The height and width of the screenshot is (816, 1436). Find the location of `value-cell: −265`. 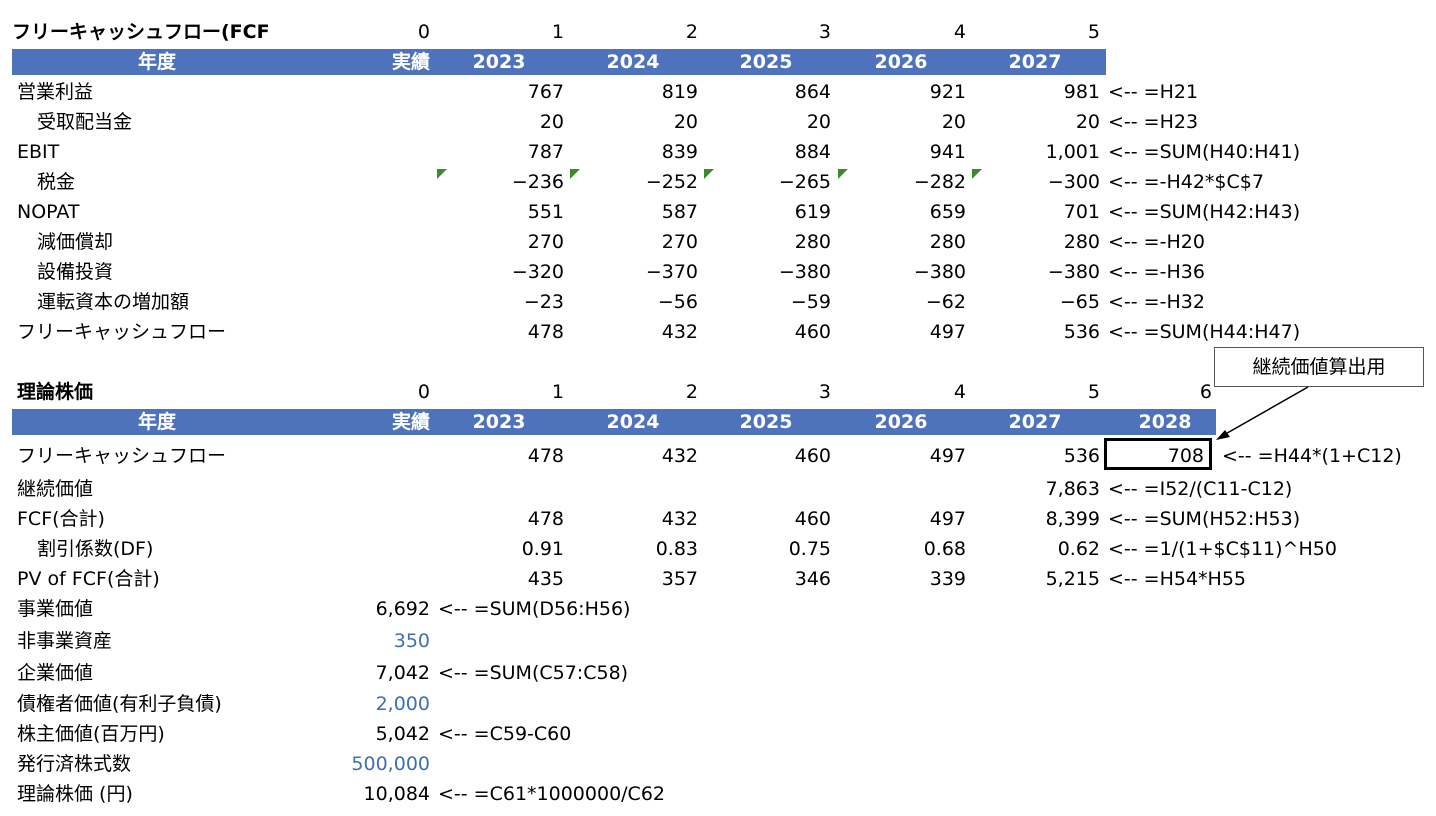

value-cell: −265 is located at coordinates (804, 182).